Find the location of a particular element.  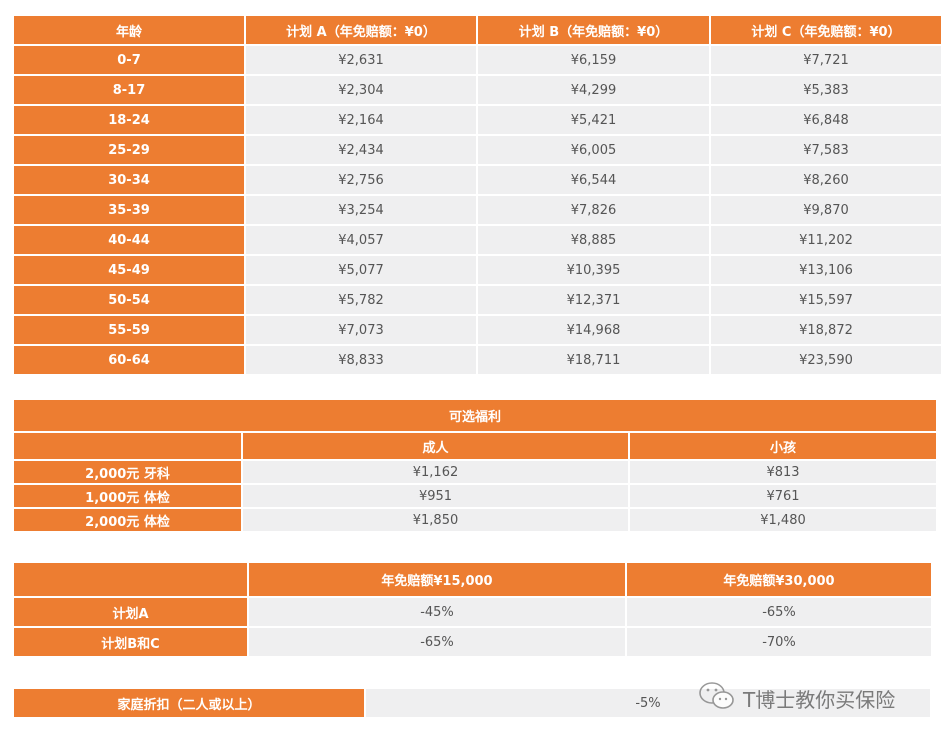

row-label: 25-29 is located at coordinates (129, 150).